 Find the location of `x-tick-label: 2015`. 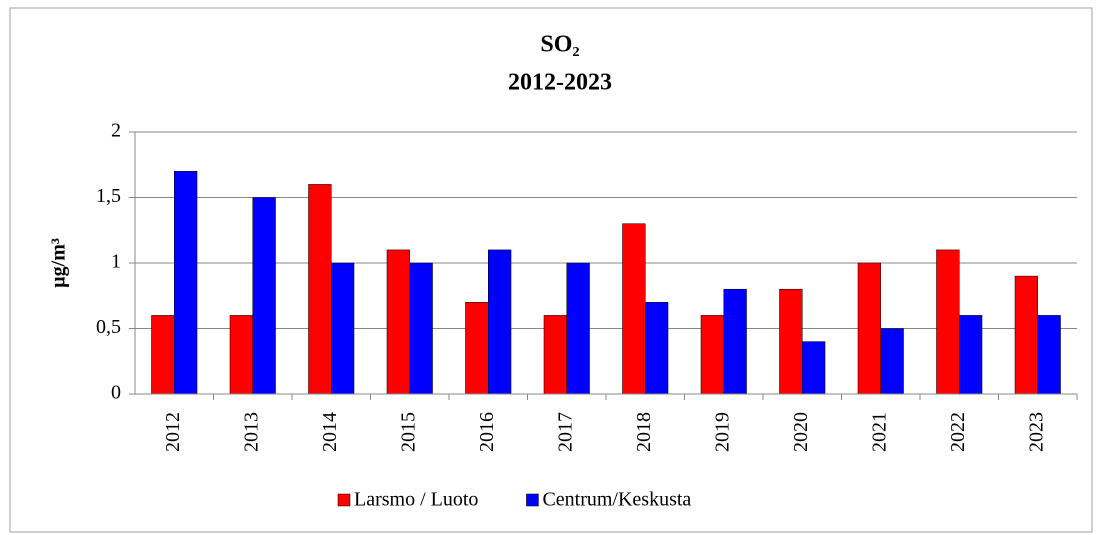

x-tick-label: 2015 is located at coordinates (408, 432).